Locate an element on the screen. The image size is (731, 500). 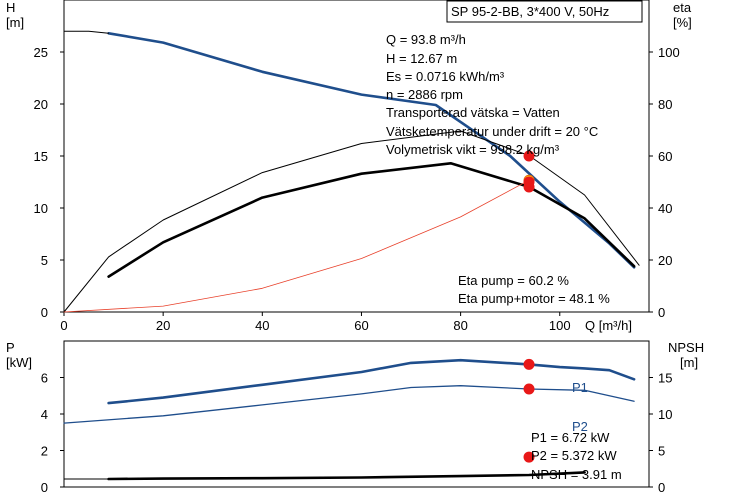
series-label-p1: P1 is located at coordinates (580, 387).